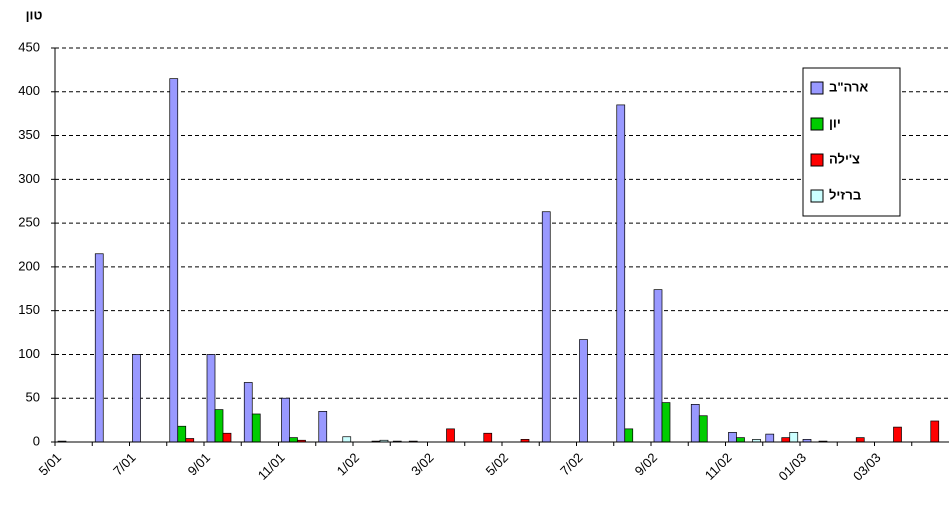 The height and width of the screenshot is (510, 949). What do you see at coordinates (124, 464) in the screenshot?
I see `x-tick-label: 7/01` at bounding box center [124, 464].